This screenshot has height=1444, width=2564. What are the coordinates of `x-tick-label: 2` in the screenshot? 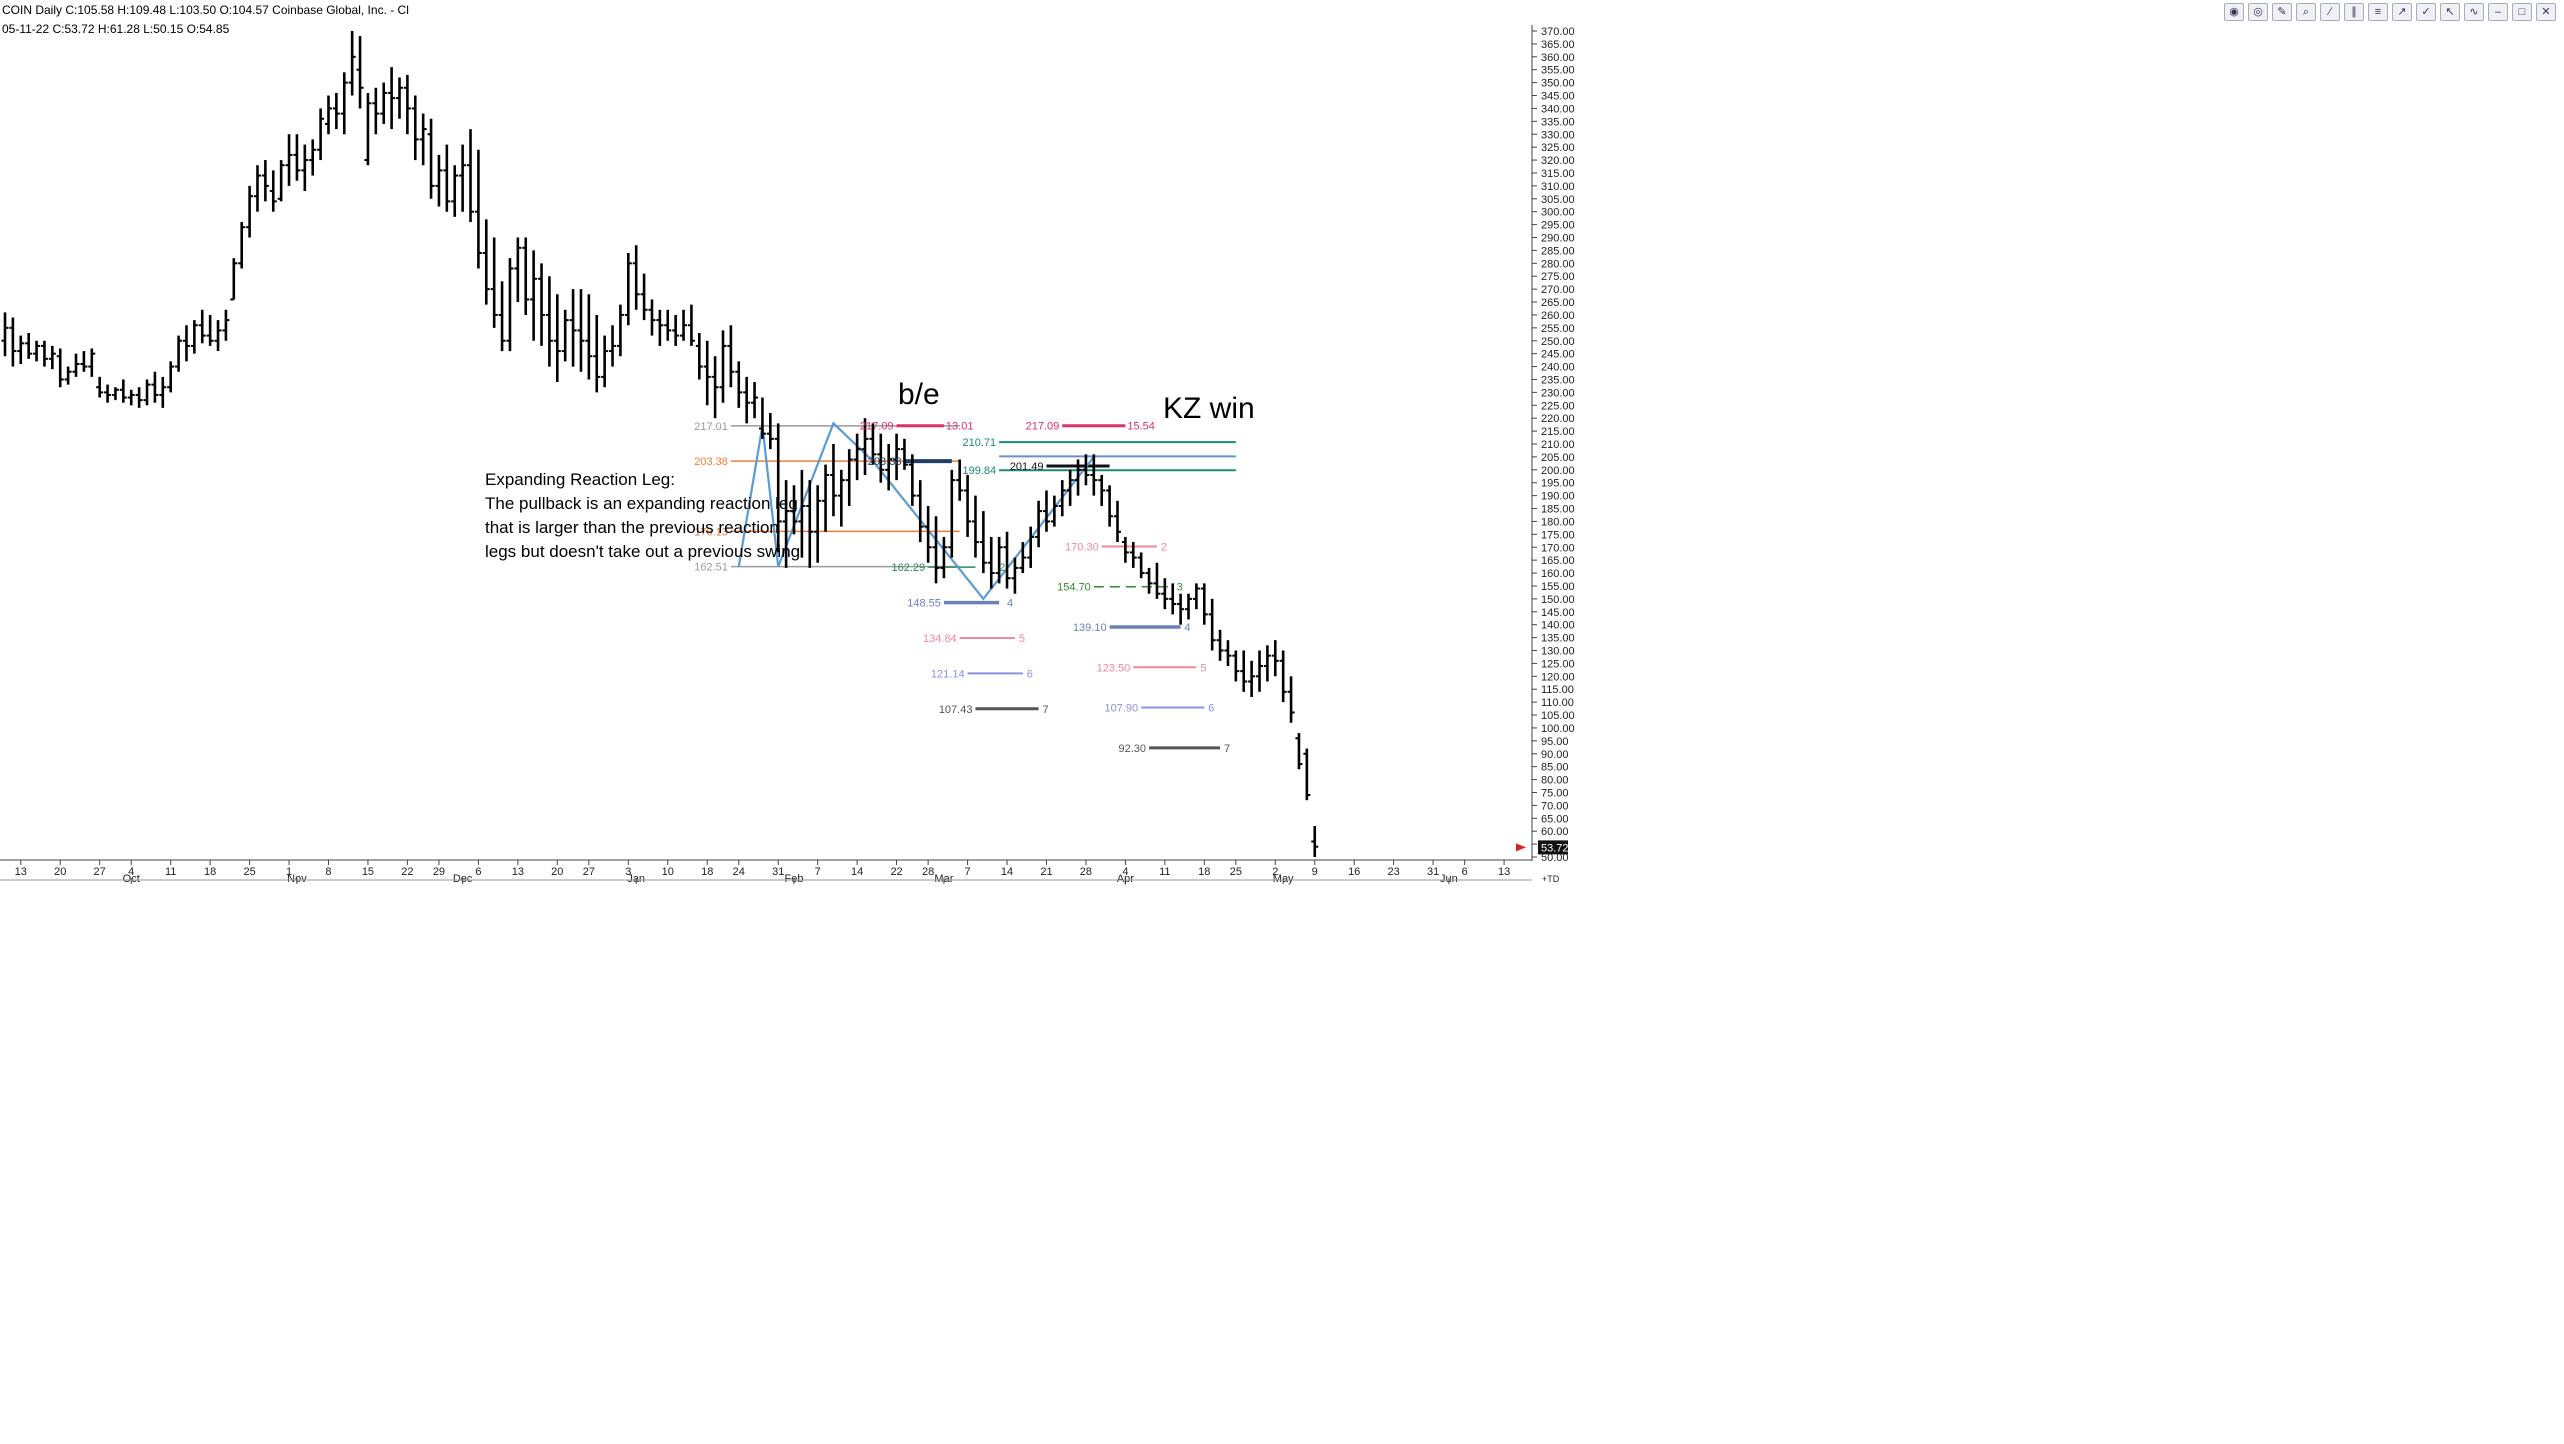 It's located at (1275, 872).